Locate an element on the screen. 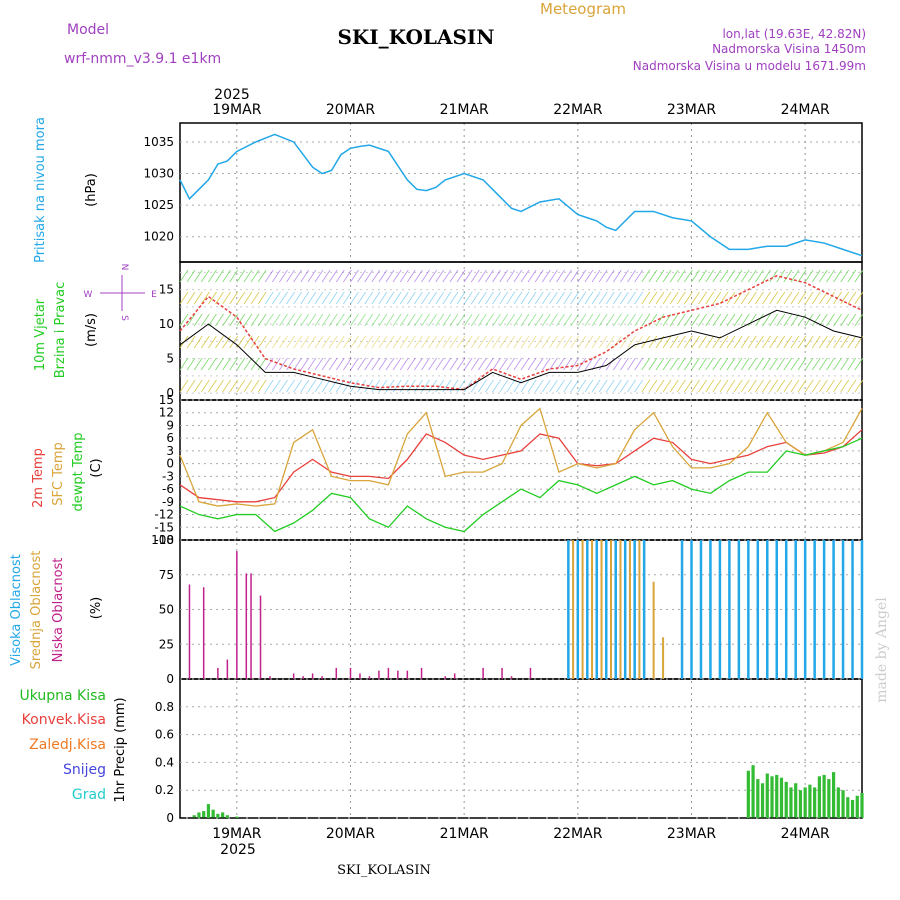 This screenshot has height=900, width=900. year-top: 2025 is located at coordinates (232, 95).